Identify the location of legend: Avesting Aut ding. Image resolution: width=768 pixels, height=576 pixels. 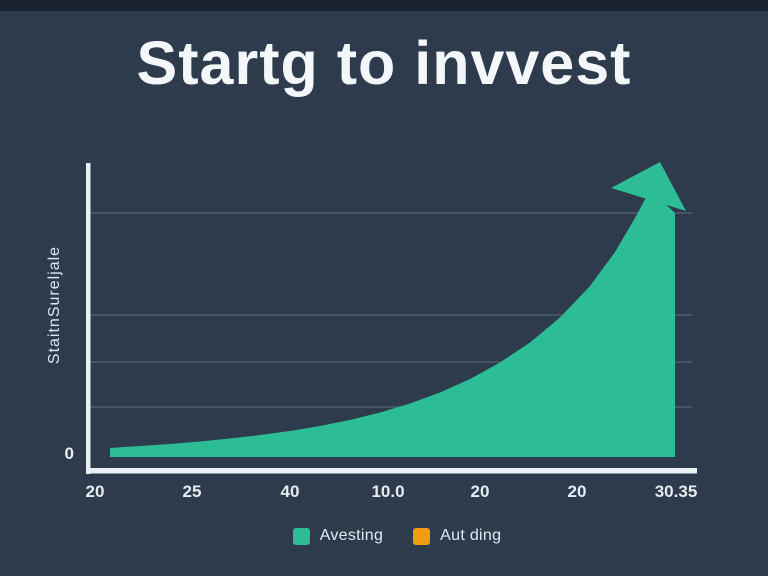
(397, 536).